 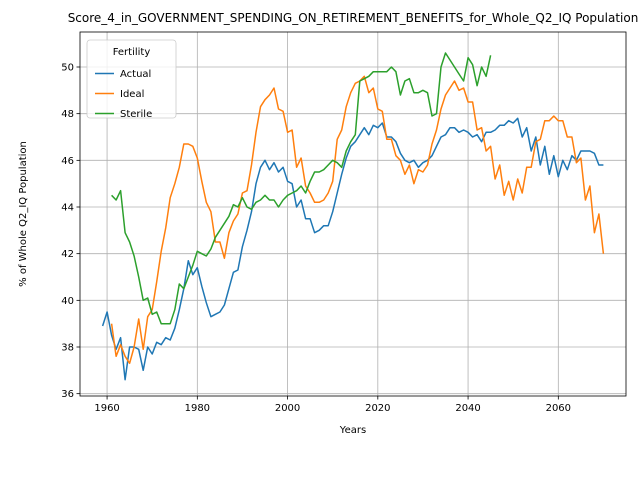 What do you see at coordinates (67, 301) in the screenshot?
I see `y-tick-label: 40` at bounding box center [67, 301].